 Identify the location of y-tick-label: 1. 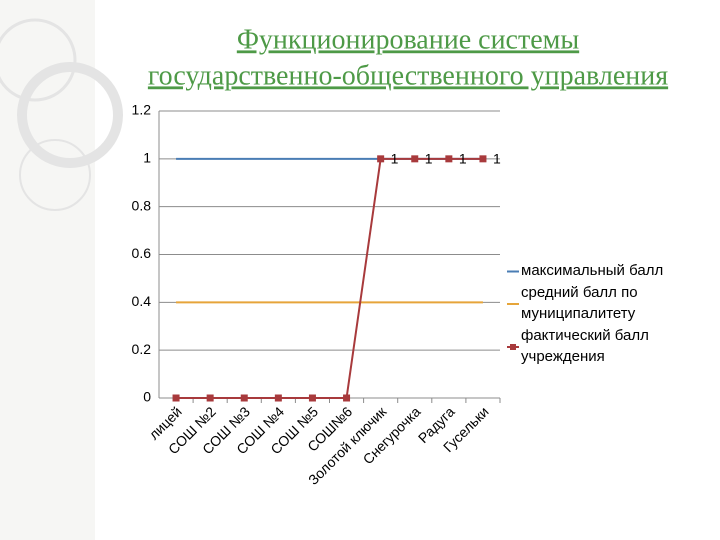
(147, 158).